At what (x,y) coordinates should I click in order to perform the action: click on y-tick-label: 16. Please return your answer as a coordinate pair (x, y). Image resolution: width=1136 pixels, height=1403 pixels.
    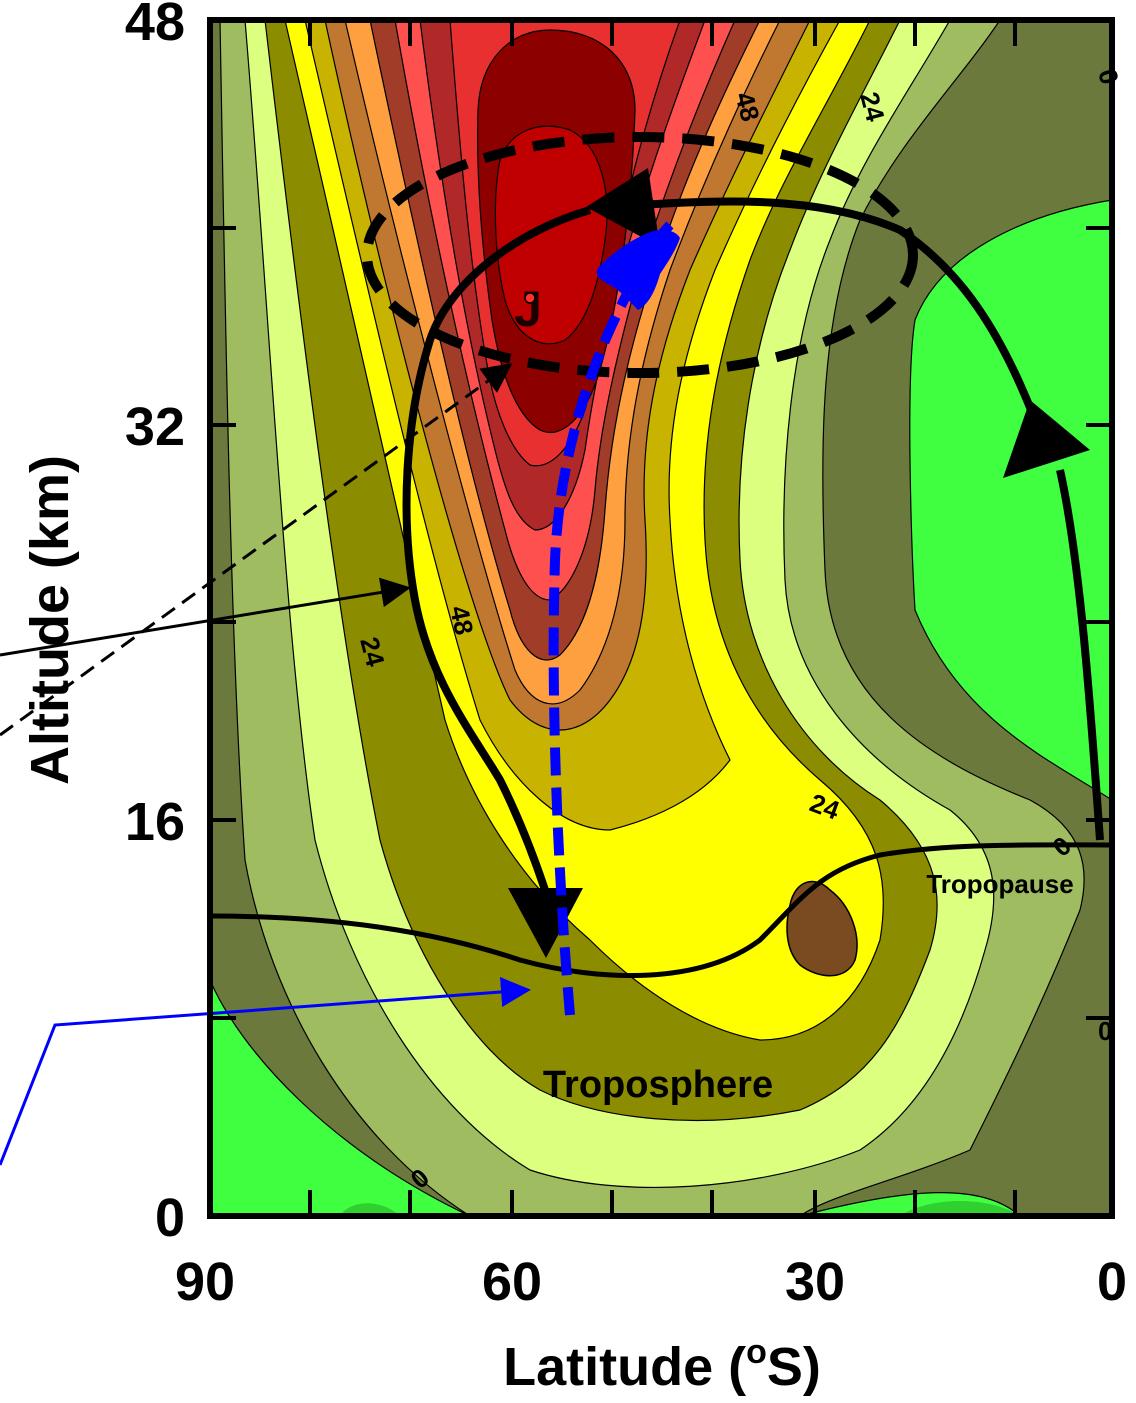
    Looking at the image, I should click on (155, 822).